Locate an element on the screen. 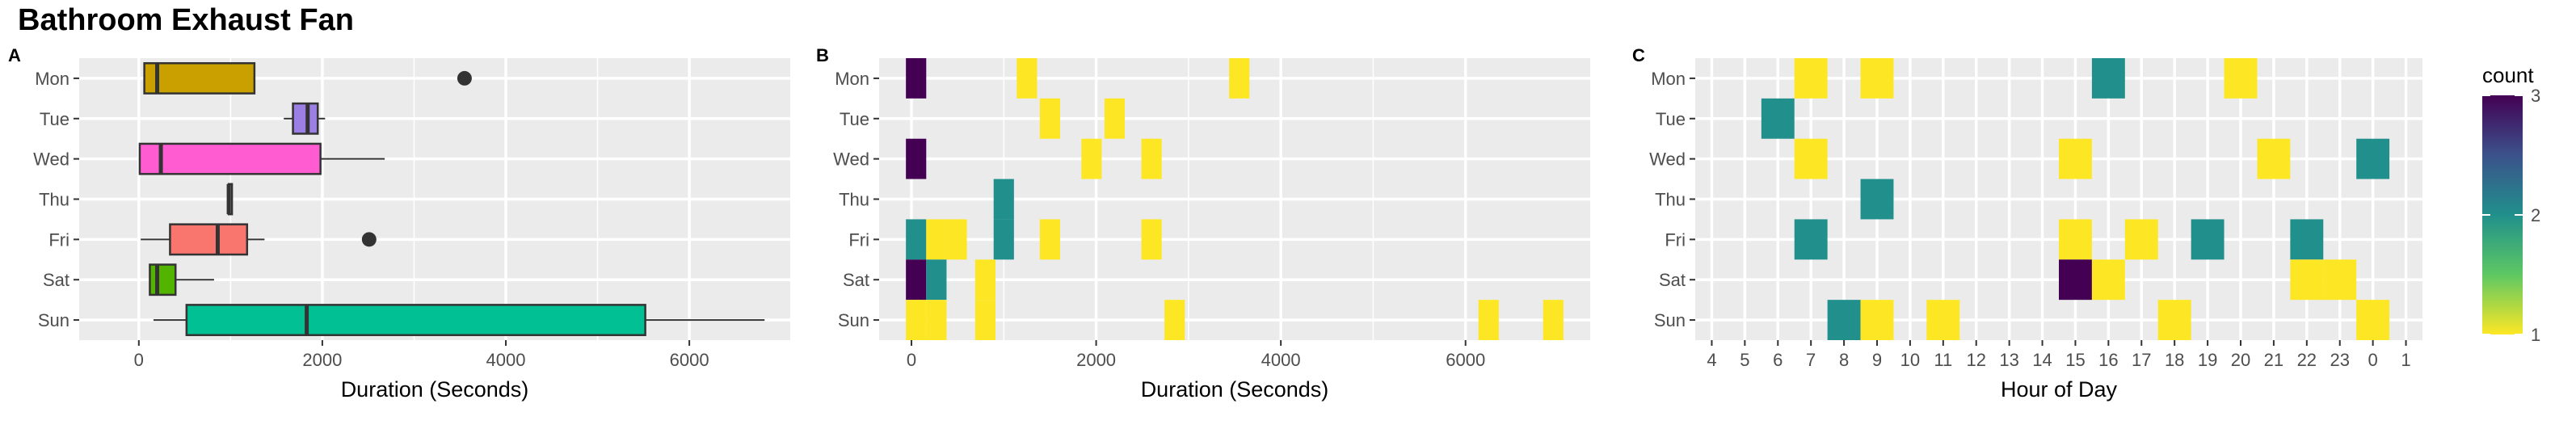 Image resolution: width=2576 pixels, height=429 pixels. panel-a-x-tick-label: 4000 is located at coordinates (506, 360).